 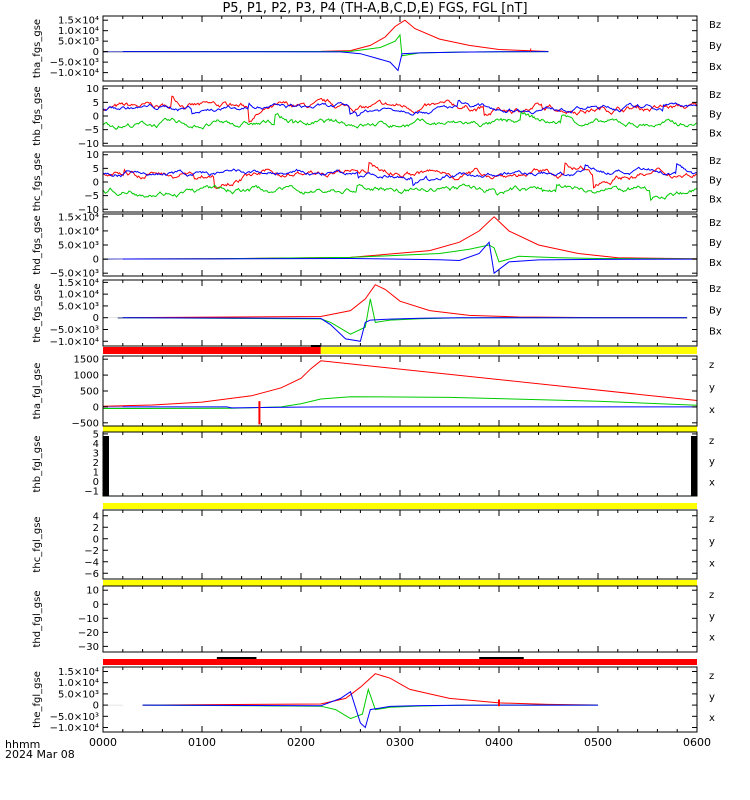 I want to click on panel-4-series-Bx, so click(x=402, y=329).